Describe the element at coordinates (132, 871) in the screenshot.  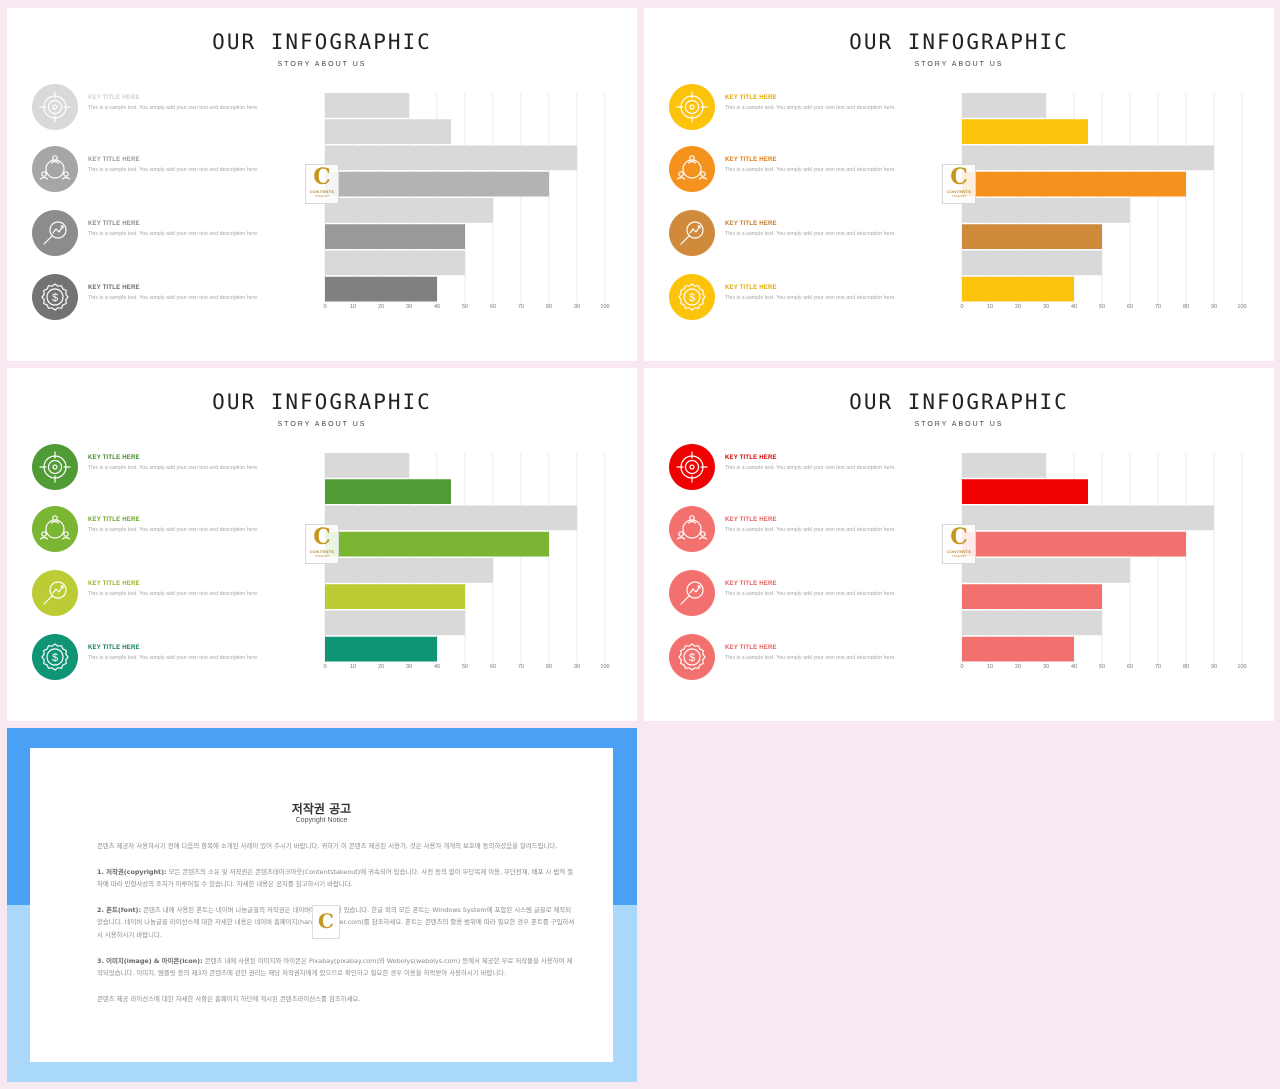
I see `notice-section-heading: 1. 저작권(copyright):` at that location.